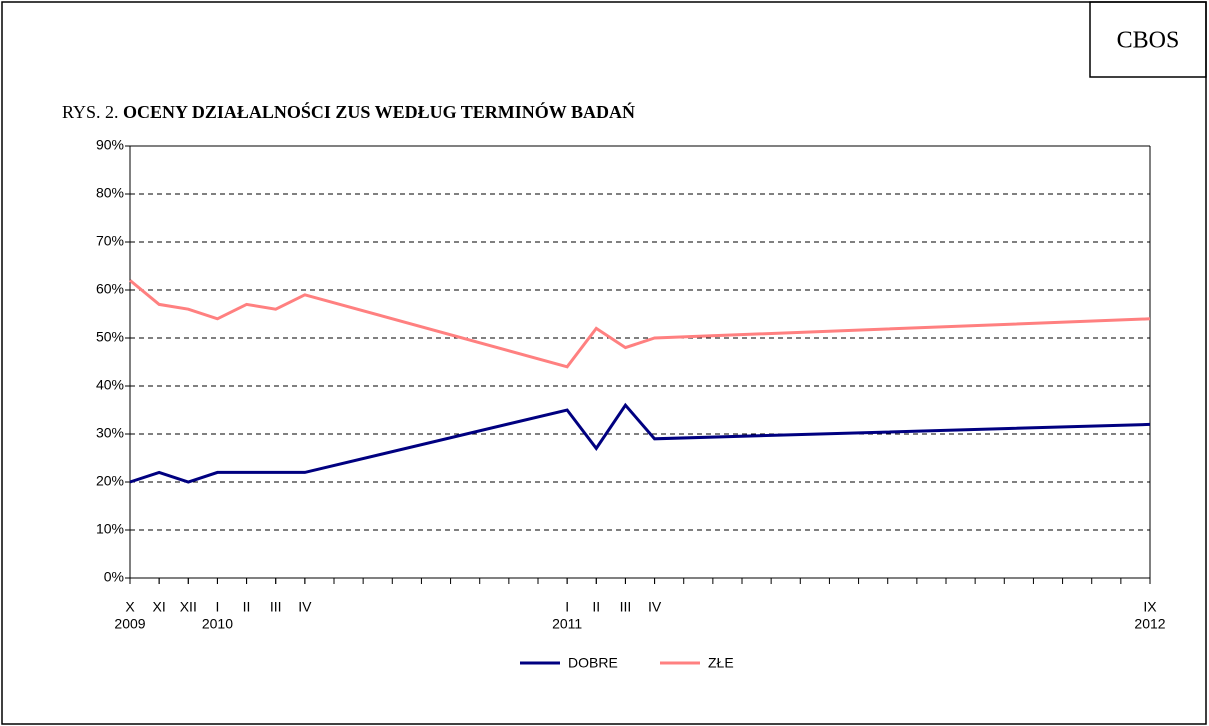  What do you see at coordinates (1150, 607) in the screenshot?
I see `x-tick-label: IX` at bounding box center [1150, 607].